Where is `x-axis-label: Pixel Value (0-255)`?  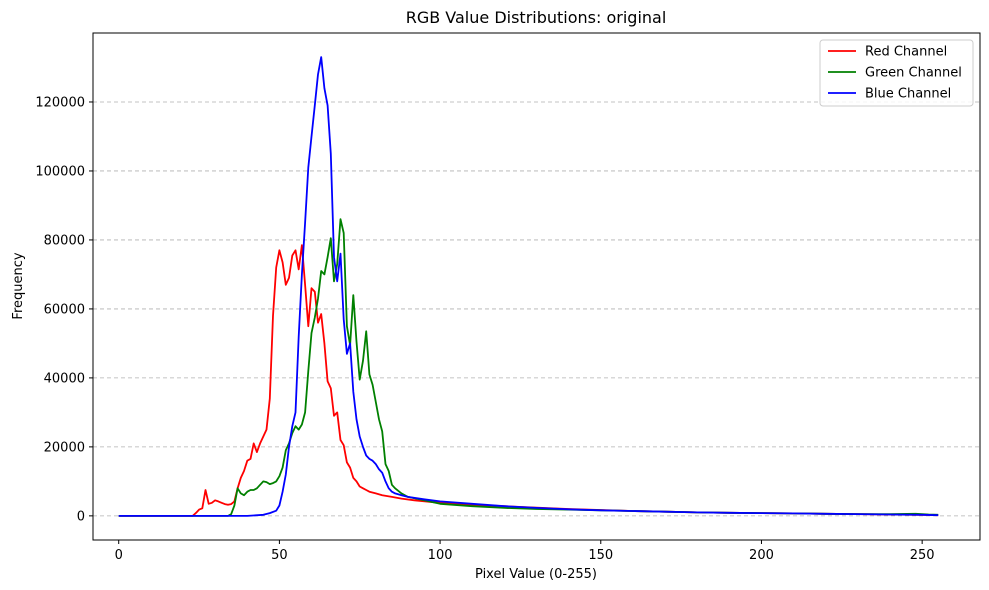
x-axis-label: Pixel Value (0-255) is located at coordinates (536, 574).